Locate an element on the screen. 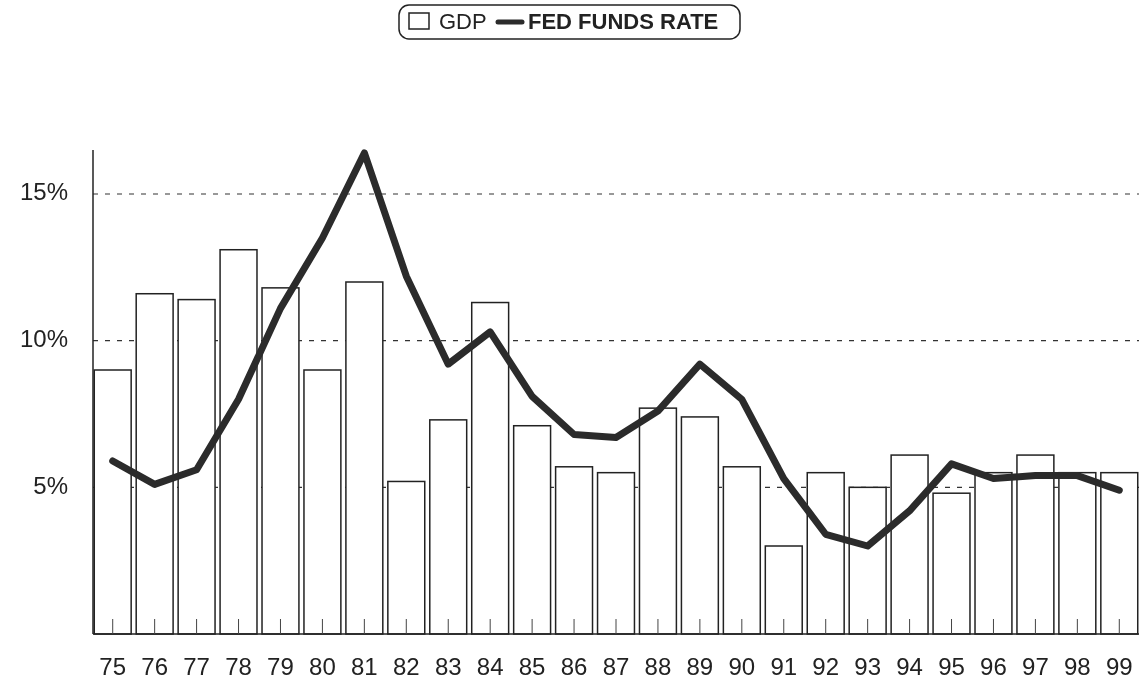  x-tick-label: 88 is located at coordinates (658, 666).